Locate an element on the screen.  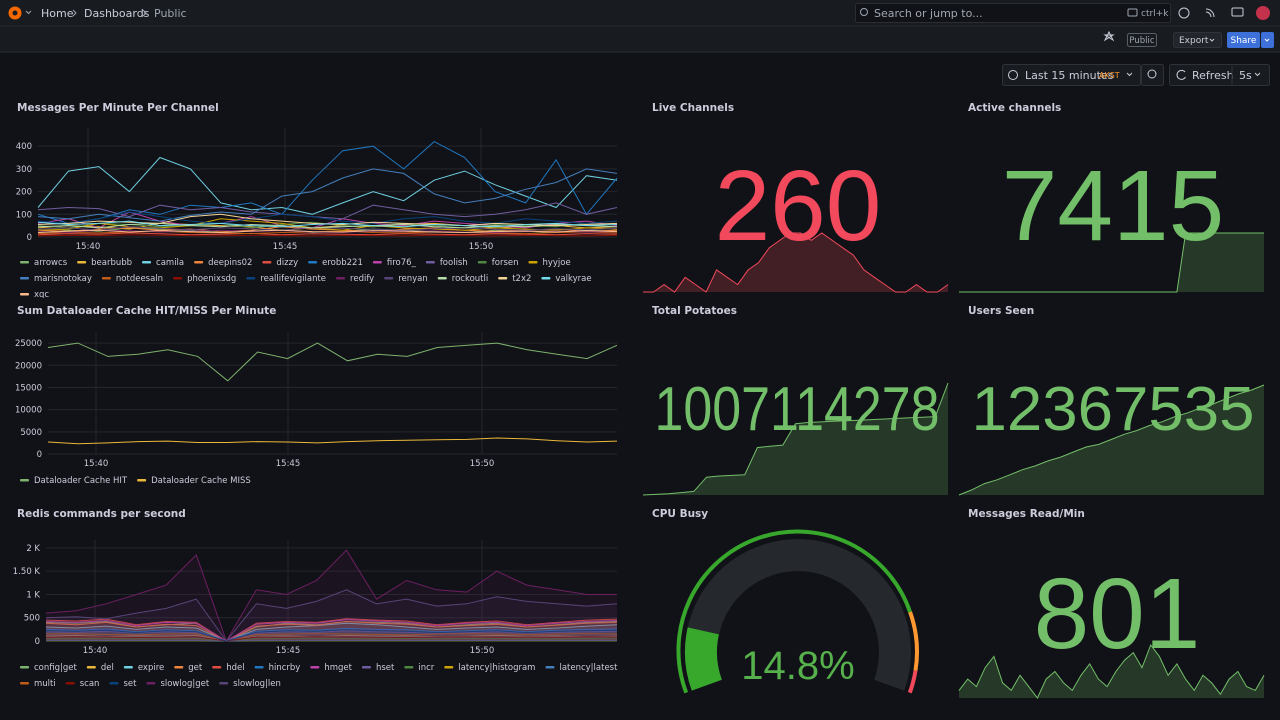
breadcrumb: Dashboards is located at coordinates (117, 13).